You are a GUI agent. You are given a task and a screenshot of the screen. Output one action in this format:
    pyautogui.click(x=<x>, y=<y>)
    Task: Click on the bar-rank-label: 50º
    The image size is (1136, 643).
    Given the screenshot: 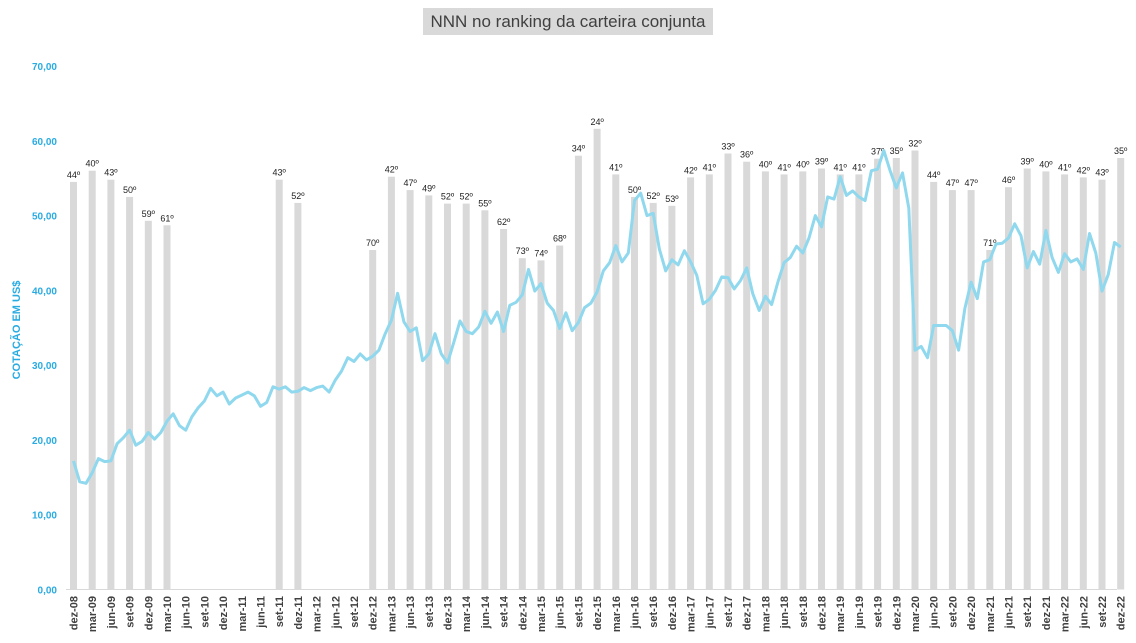 What is the action you would take?
    pyautogui.click(x=635, y=190)
    